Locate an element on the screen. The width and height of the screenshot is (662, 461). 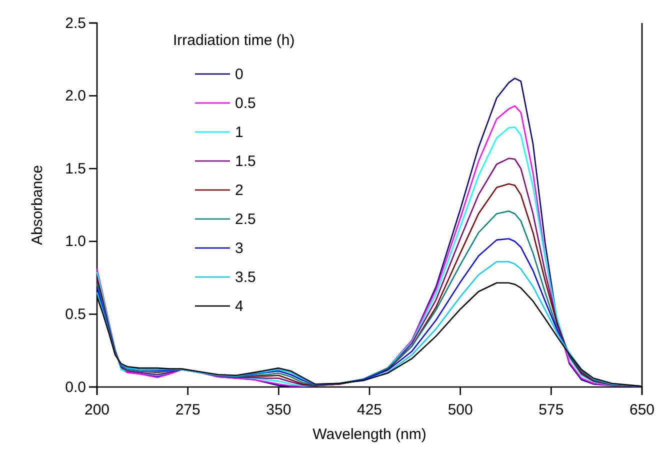
x-tick-label: 350 is located at coordinates (279, 410).